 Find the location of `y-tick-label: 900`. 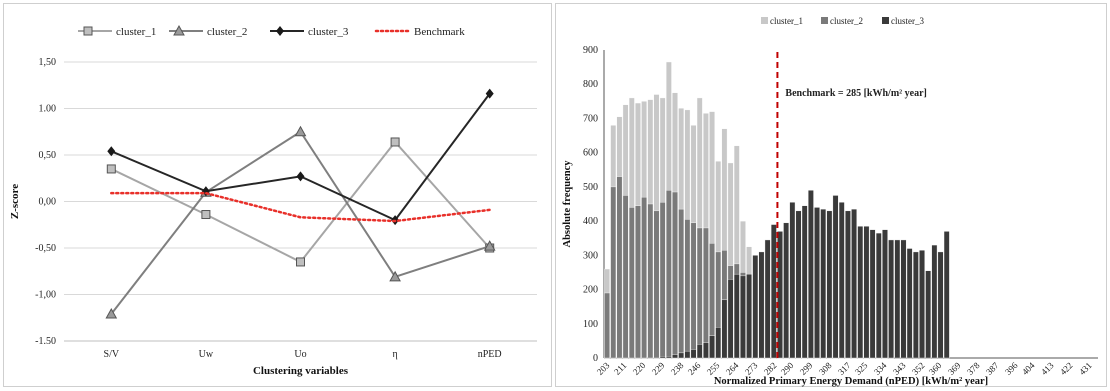

y-tick-label: 900 is located at coordinates (590, 50).